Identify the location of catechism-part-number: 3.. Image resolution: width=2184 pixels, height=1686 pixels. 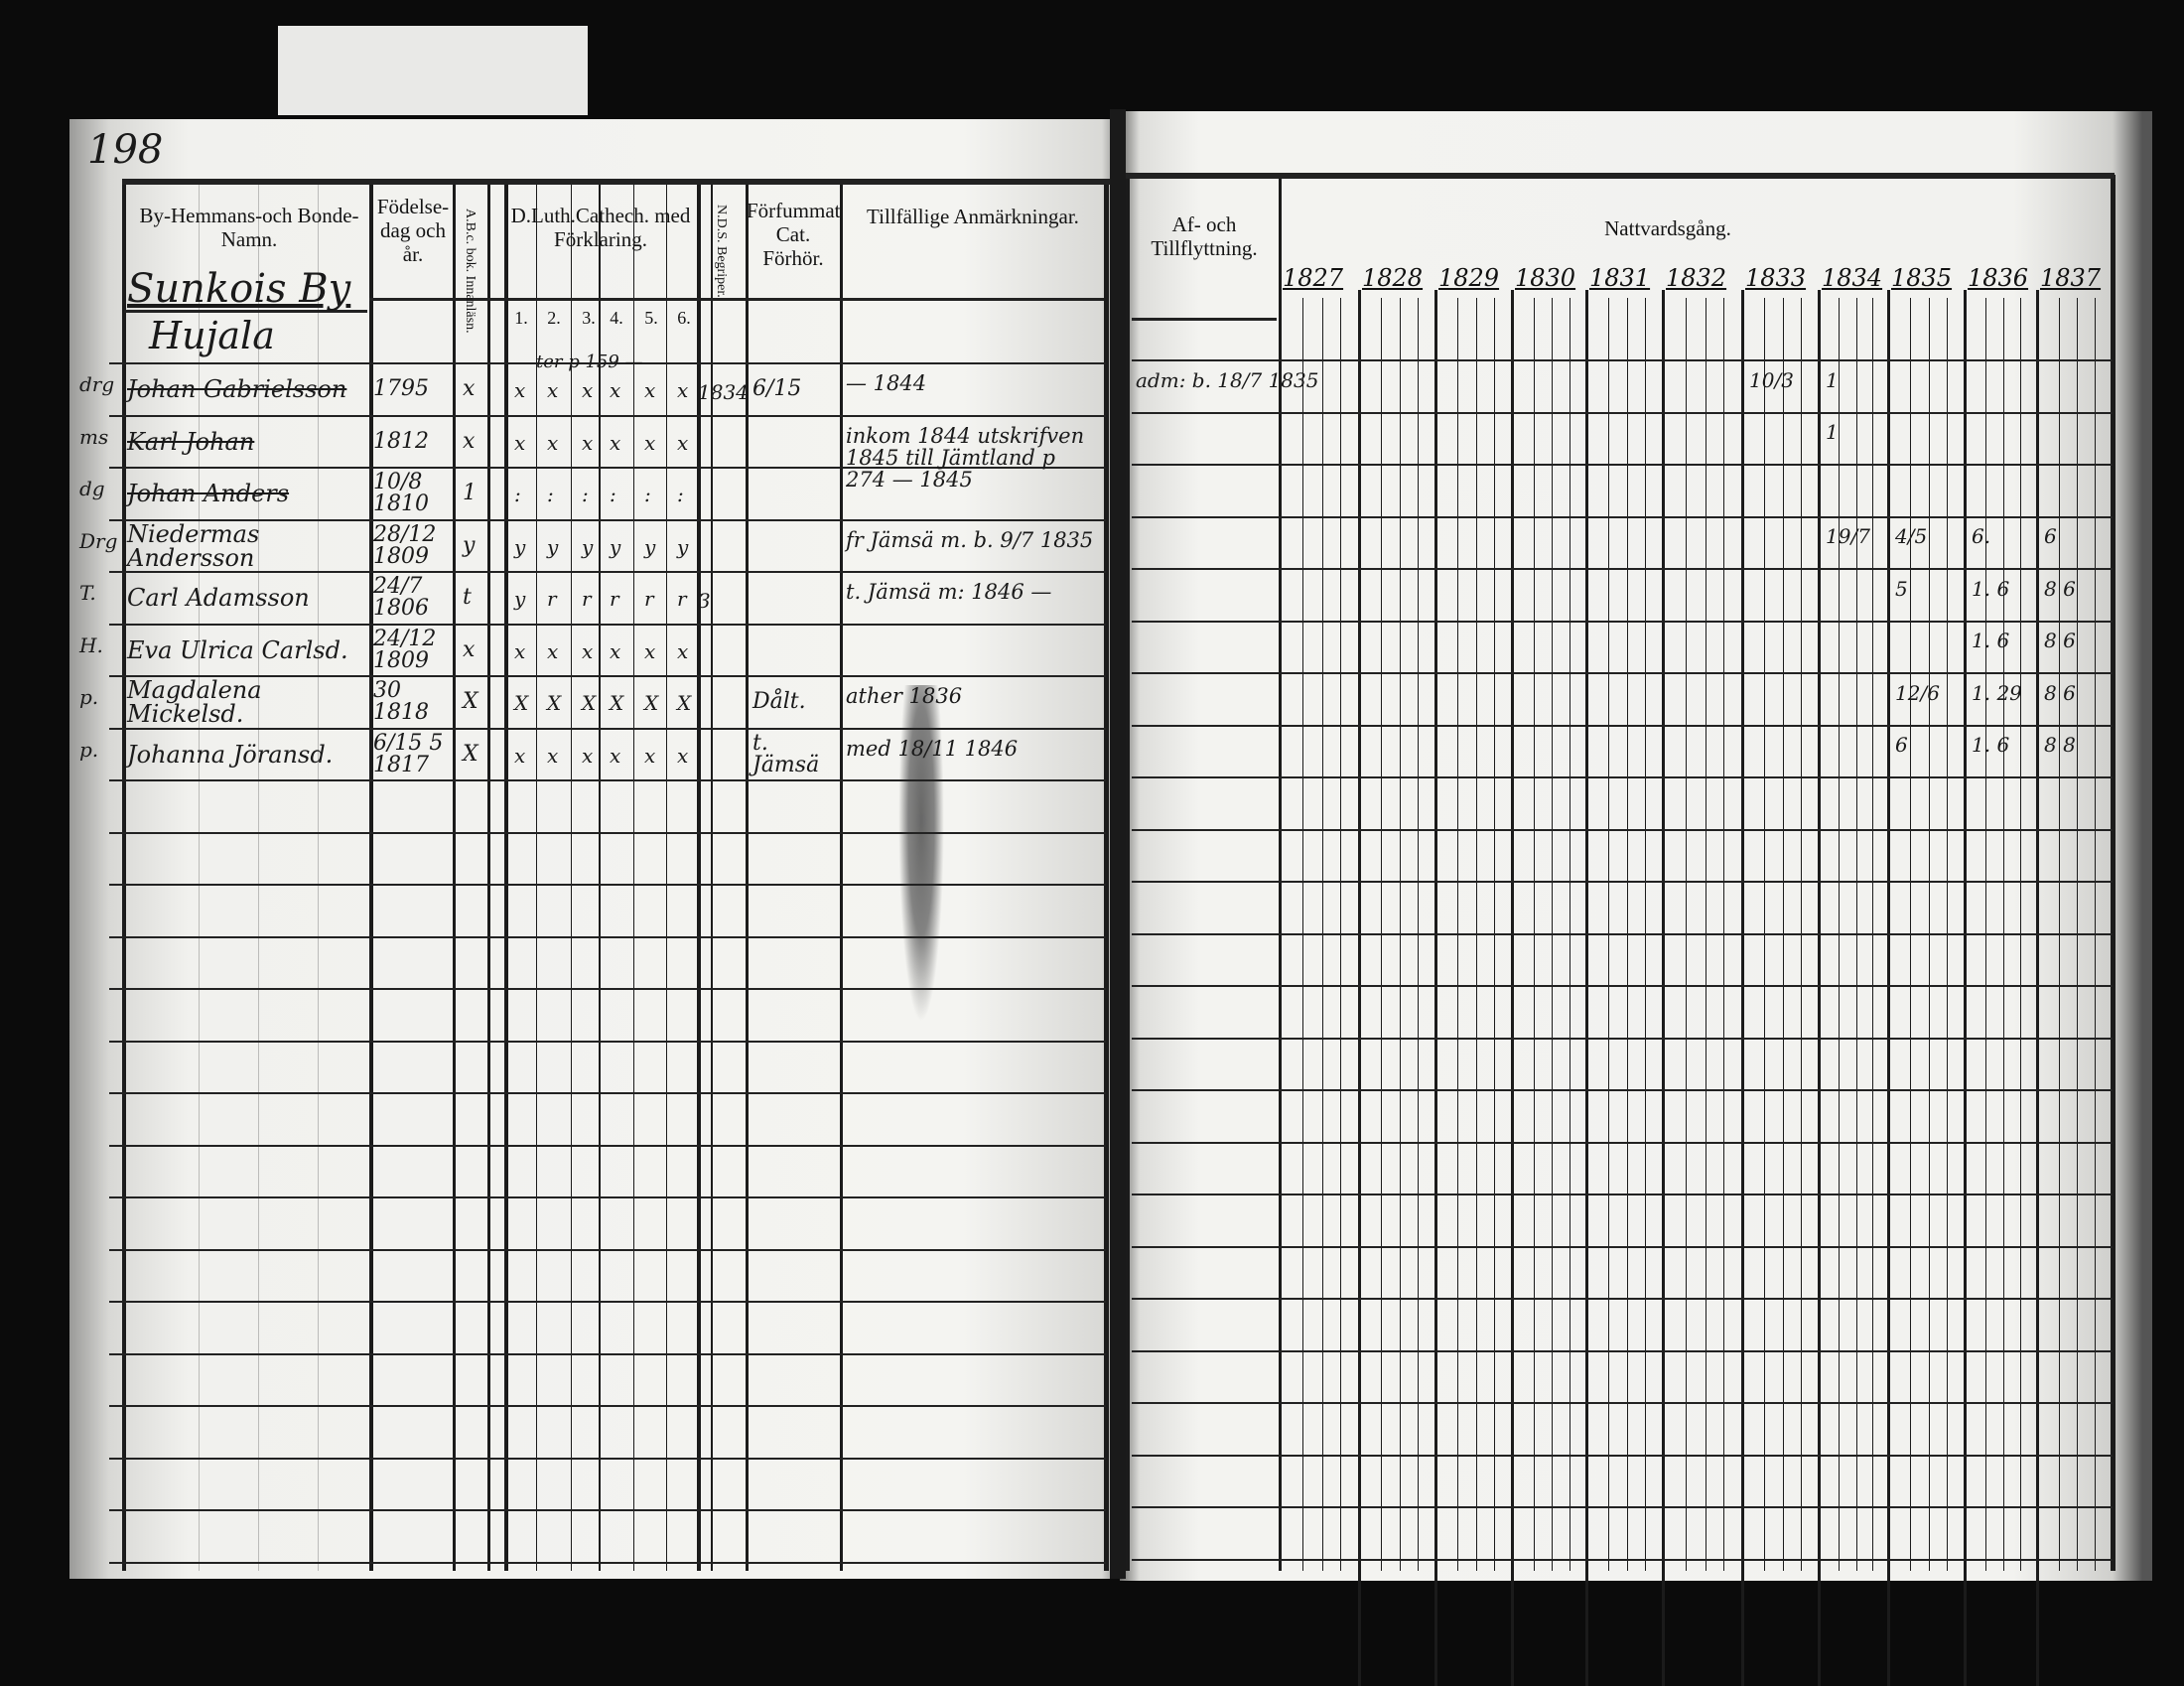
(589, 318).